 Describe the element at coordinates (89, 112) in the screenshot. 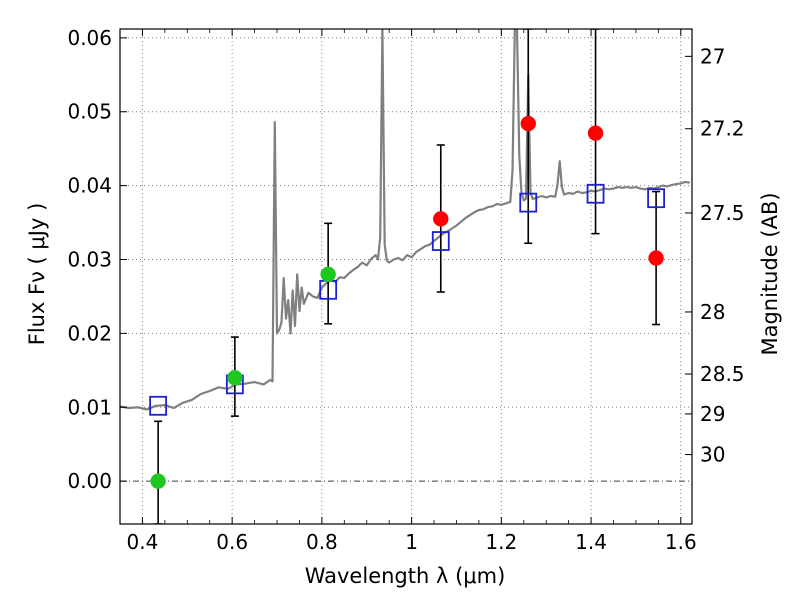

I see `y-tick-label: 0.05` at that location.